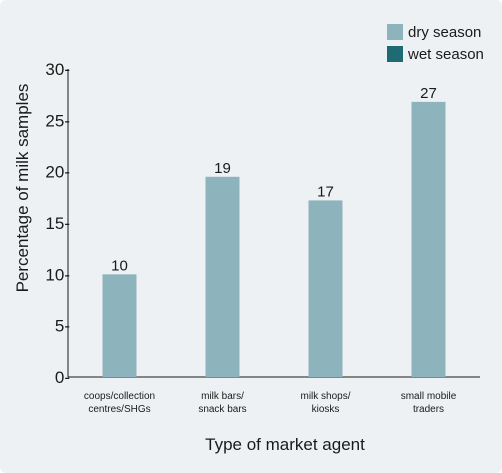 The height and width of the screenshot is (473, 502). Describe the element at coordinates (57, 69) in the screenshot. I see `y-tick-label: 30-` at that location.